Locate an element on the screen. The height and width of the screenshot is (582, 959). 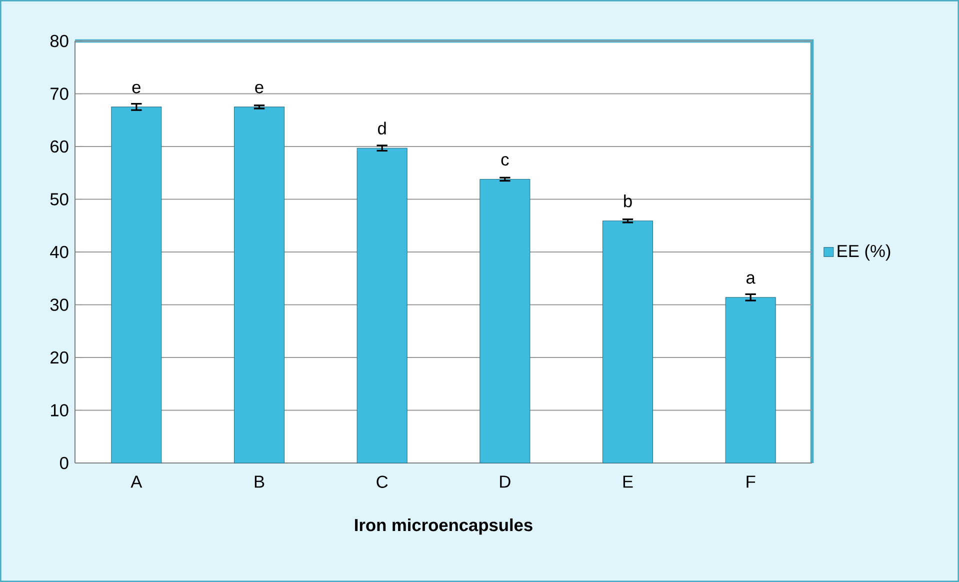
y-tick-label: 0 is located at coordinates (64, 463).